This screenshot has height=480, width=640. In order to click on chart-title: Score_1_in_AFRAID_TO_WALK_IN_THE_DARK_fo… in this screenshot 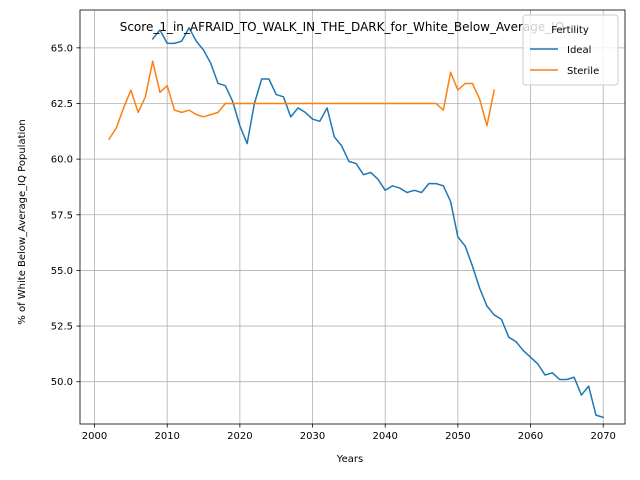, I will do `click(342, 27)`.